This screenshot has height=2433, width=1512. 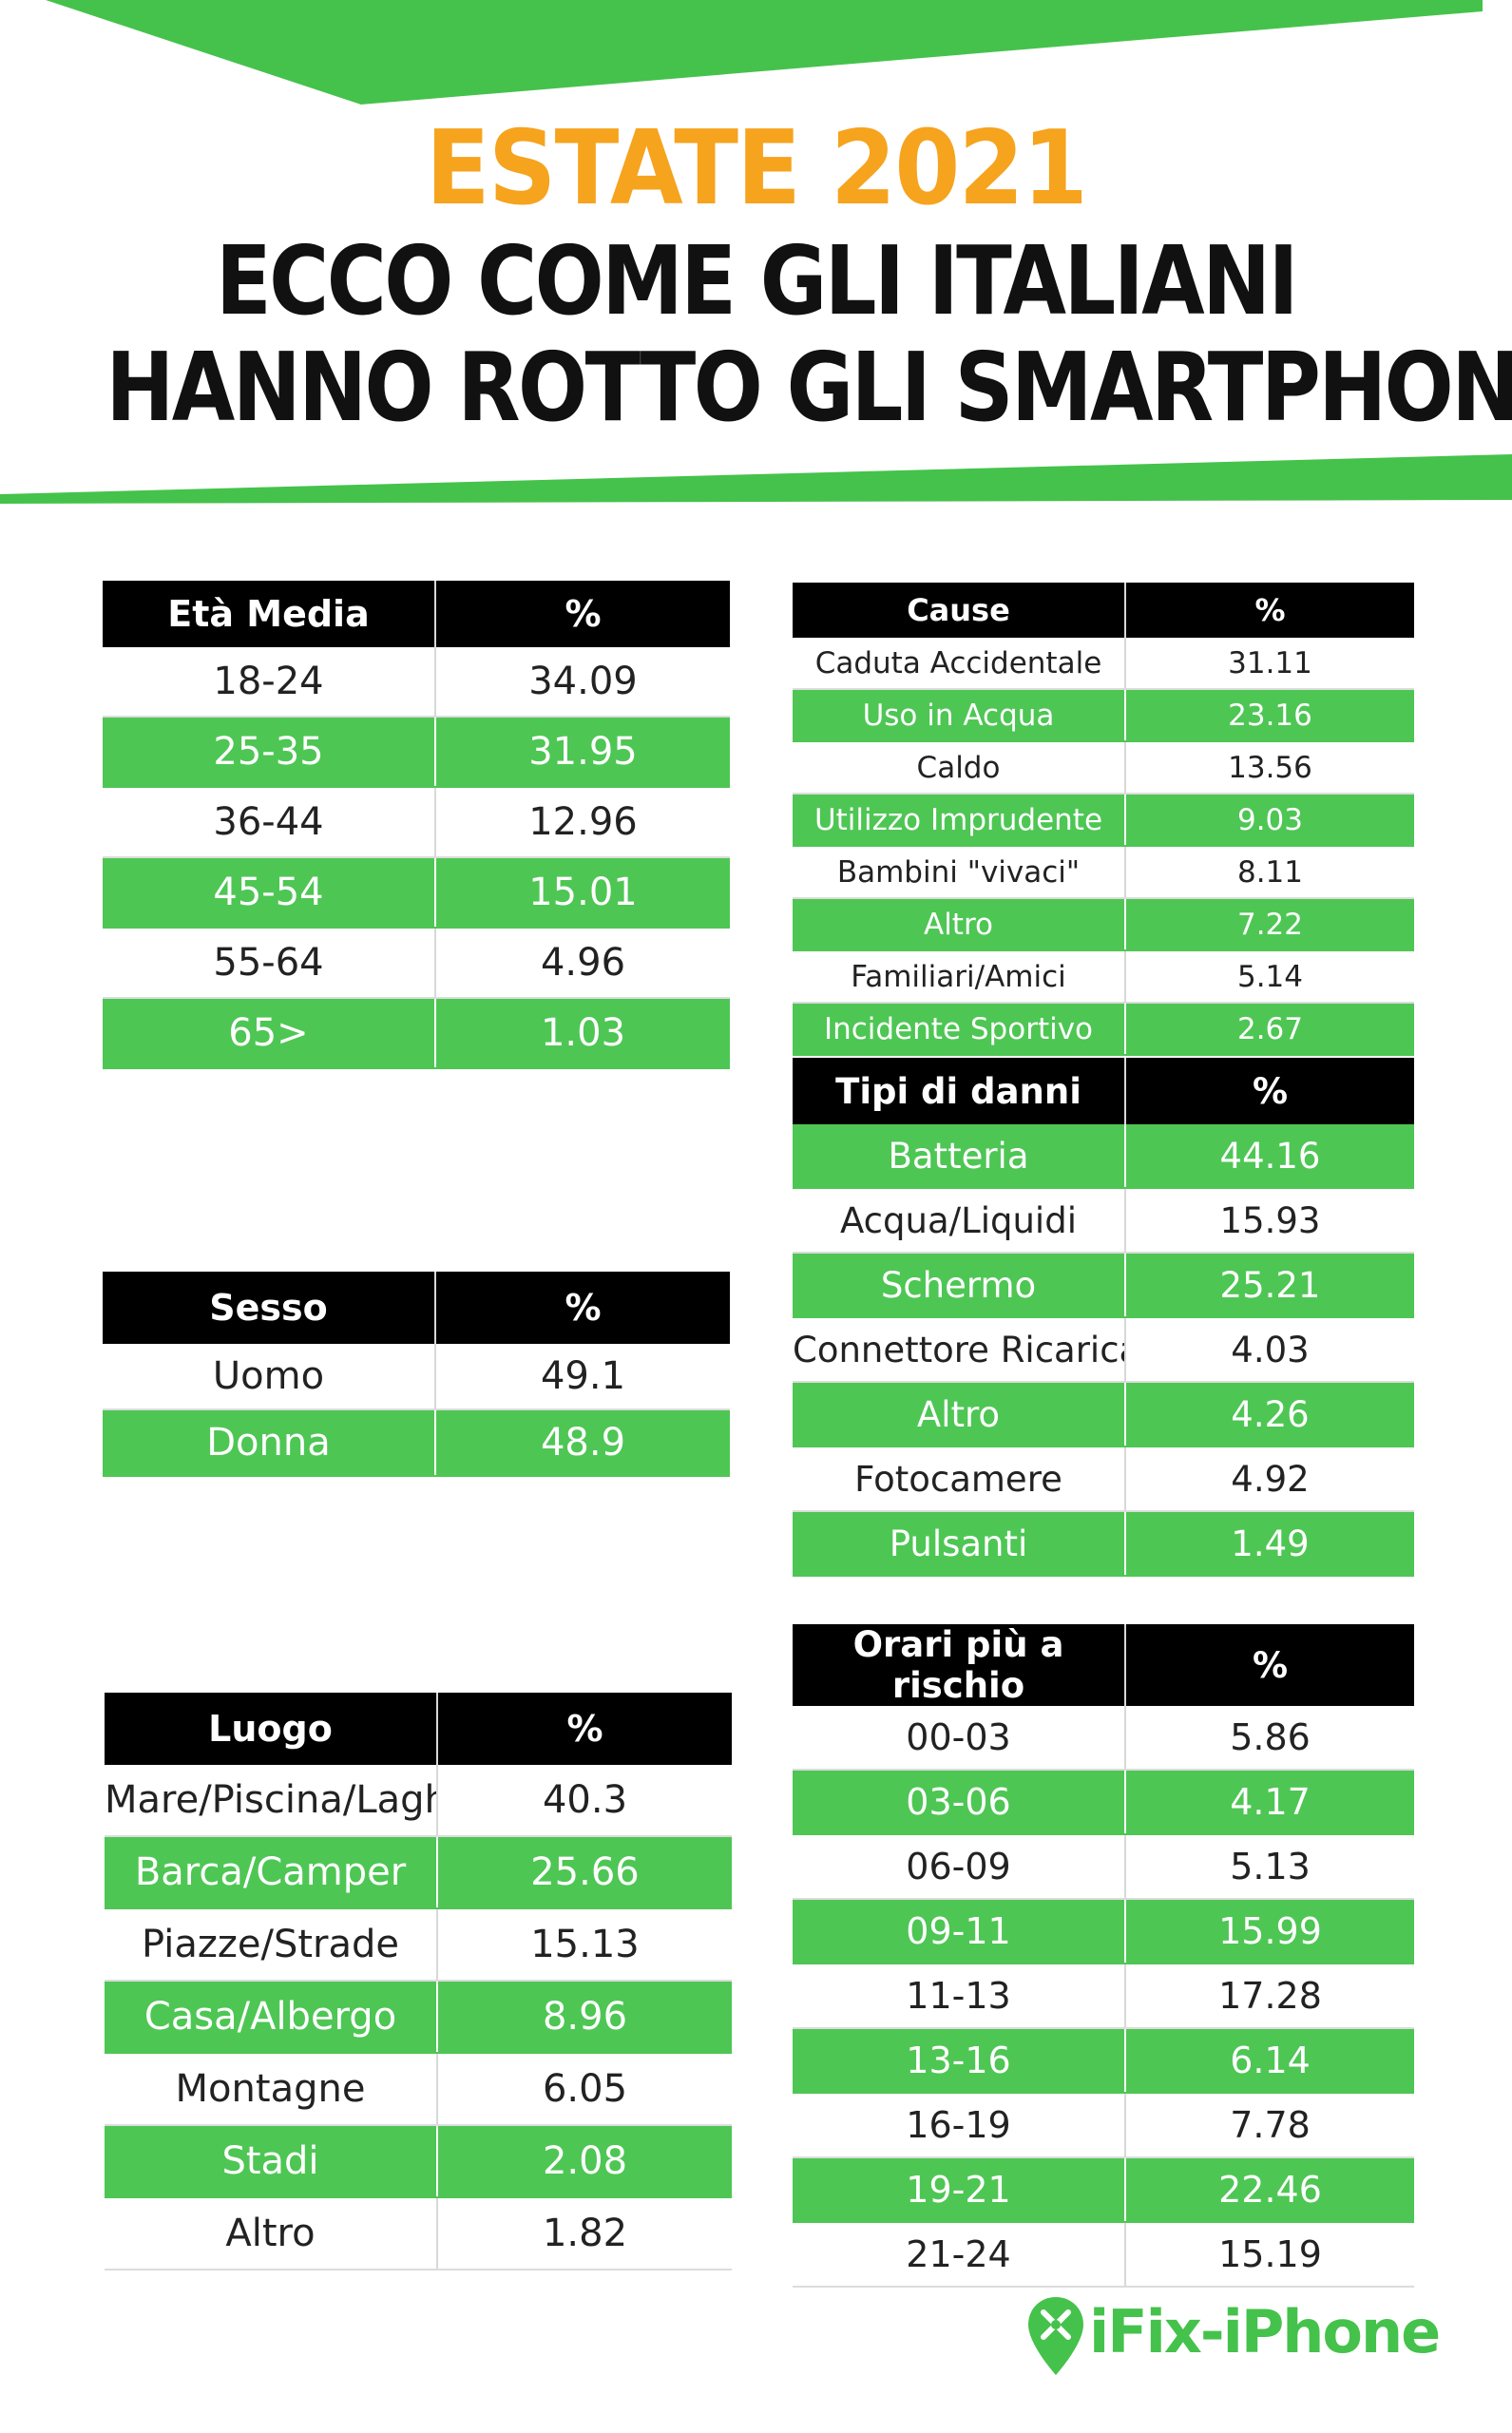 I want to click on table-row: 36-44 12.96, so click(x=416, y=822).